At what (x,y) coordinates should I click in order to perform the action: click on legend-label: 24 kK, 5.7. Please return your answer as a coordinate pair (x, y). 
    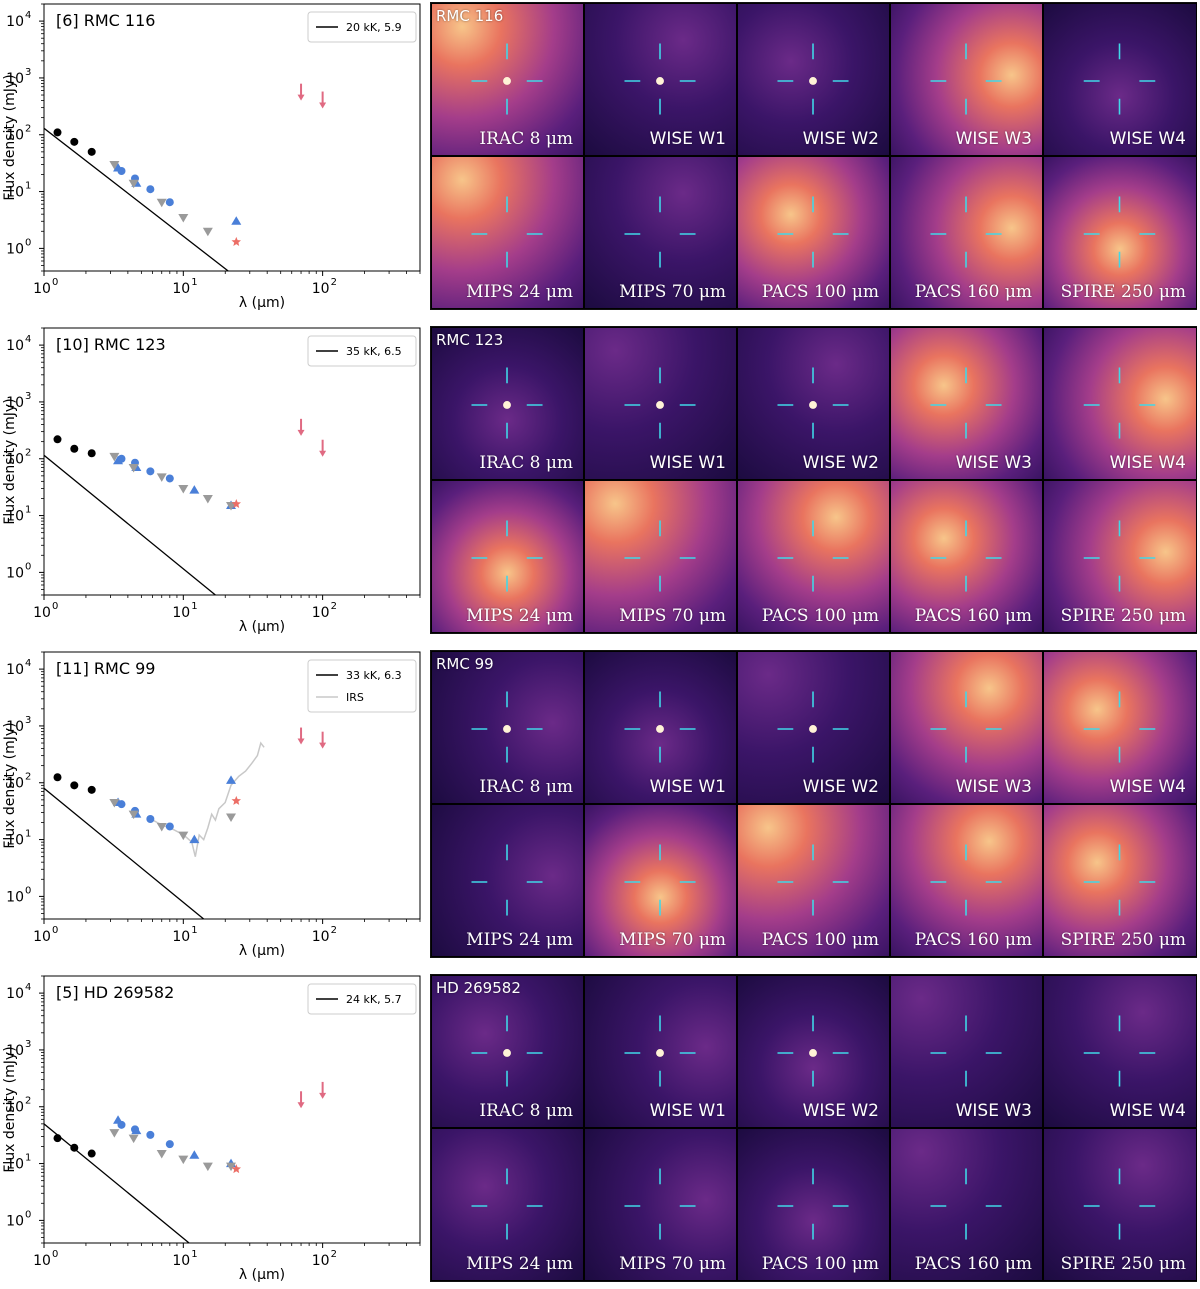
    Looking at the image, I should click on (374, 999).